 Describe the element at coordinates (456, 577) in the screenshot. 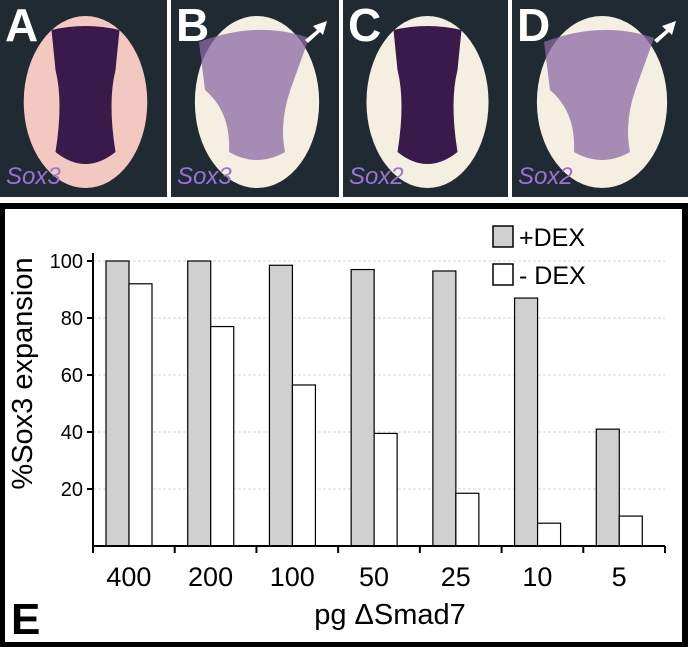

I see `x-tick-label: 25` at that location.